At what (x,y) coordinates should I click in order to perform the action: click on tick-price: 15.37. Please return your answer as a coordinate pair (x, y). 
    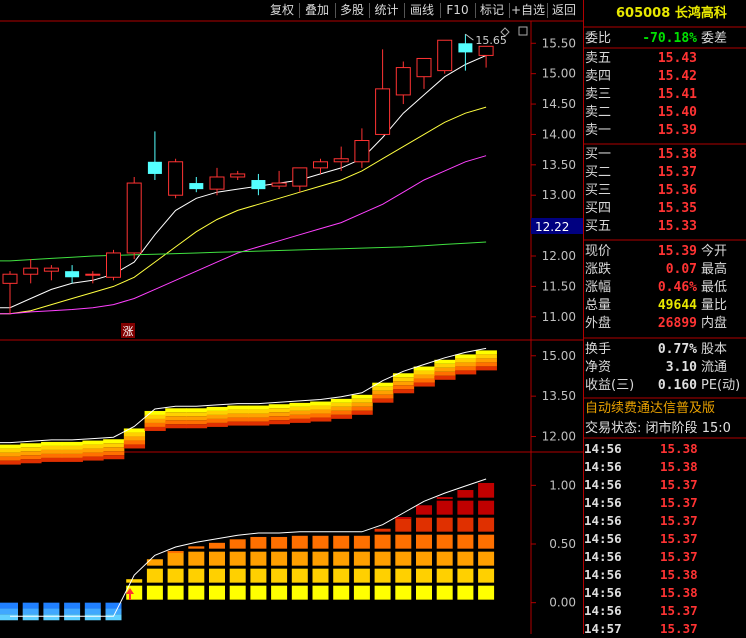
    Looking at the image, I should click on (679, 502).